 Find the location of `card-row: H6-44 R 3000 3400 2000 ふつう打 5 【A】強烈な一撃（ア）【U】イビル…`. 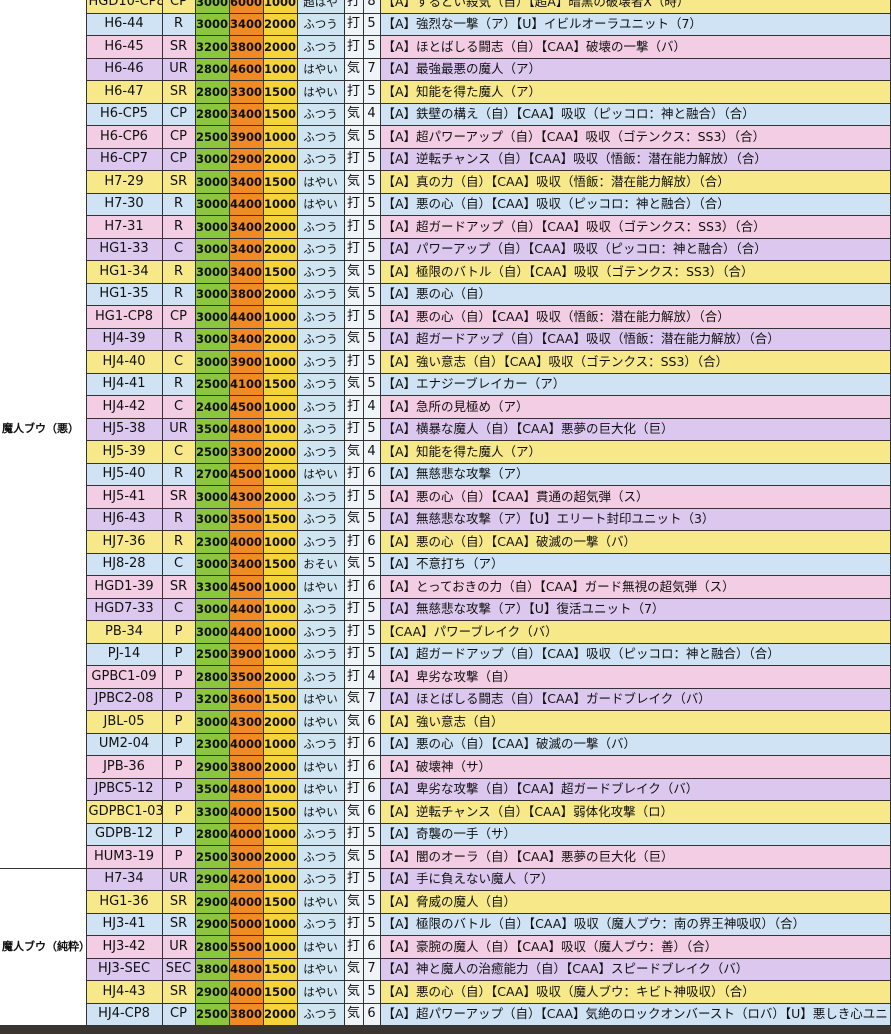

card-row: H6-44 R 3000 3400 2000 ふつう打 5 【A】強烈な一撃（ア）【U】イビル… is located at coordinates (445, 24).